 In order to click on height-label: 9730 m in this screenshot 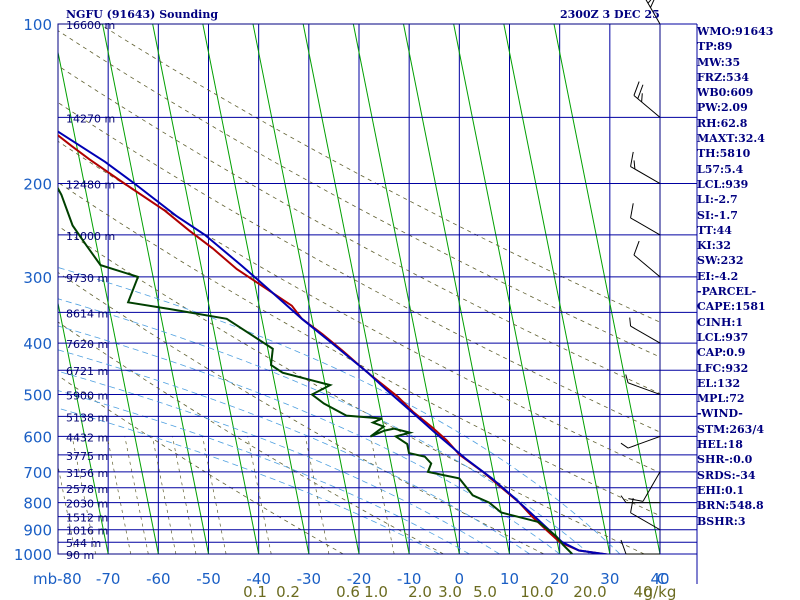, I will do `click(87, 278)`.